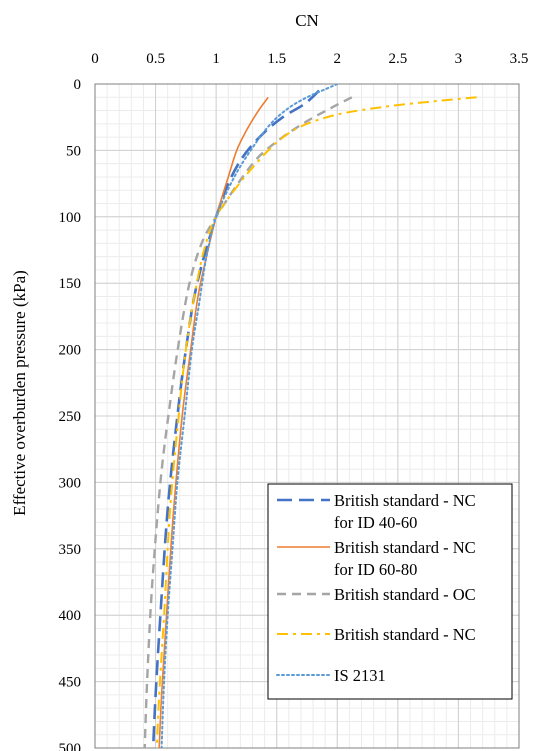  What do you see at coordinates (95, 59) in the screenshot?
I see `x-tick-label: 0` at bounding box center [95, 59].